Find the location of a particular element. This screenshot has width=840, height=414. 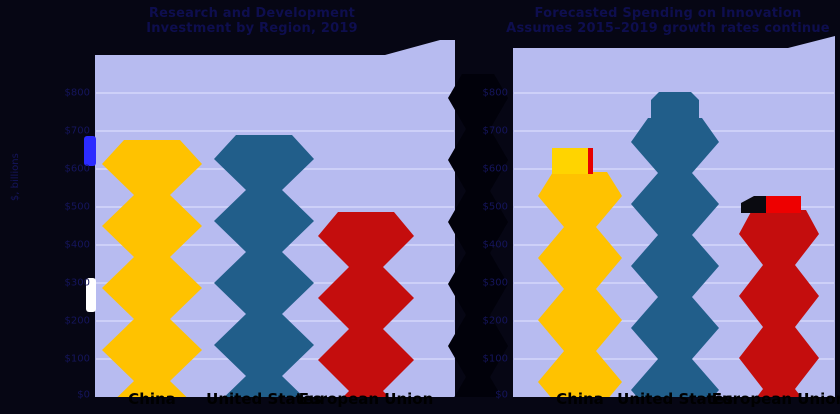

bar-right-european-union is located at coordinates (779, 303).